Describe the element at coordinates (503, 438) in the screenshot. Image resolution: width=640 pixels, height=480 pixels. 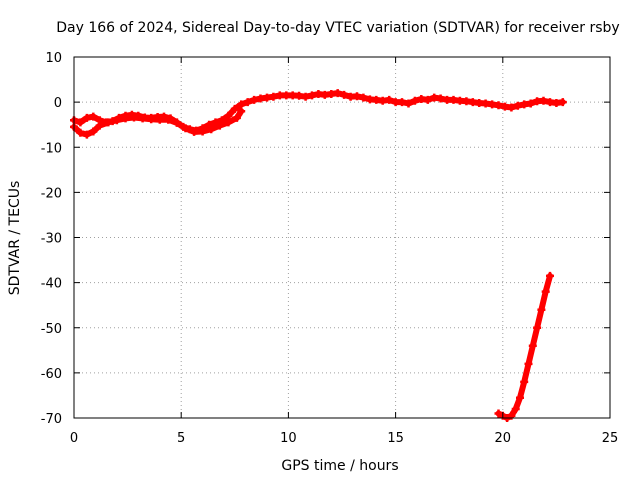
I see `x-tick-label: 20` at that location.